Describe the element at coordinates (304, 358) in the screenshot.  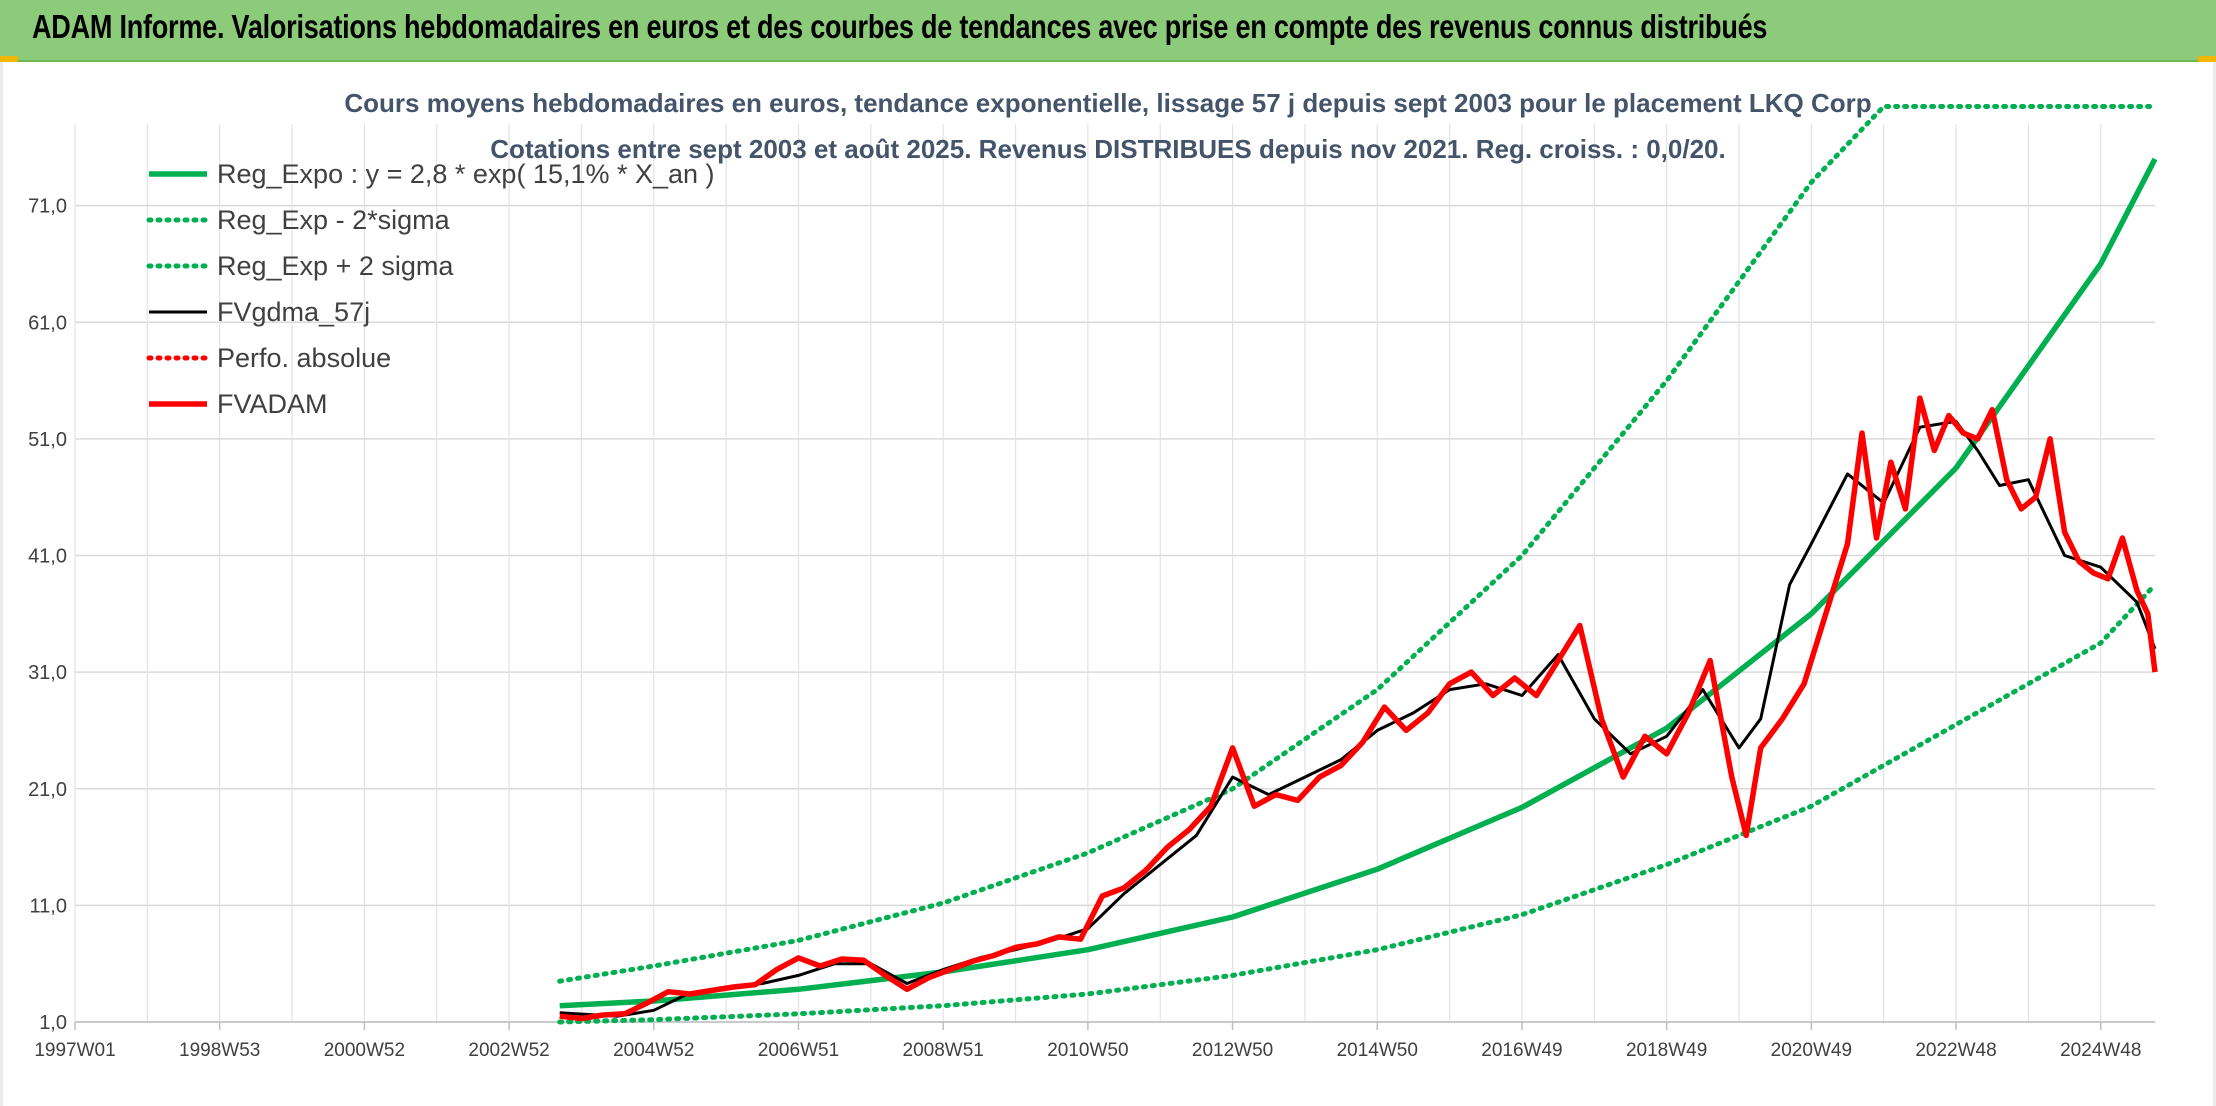
I see `legend-label: Perfo. absolue` at that location.